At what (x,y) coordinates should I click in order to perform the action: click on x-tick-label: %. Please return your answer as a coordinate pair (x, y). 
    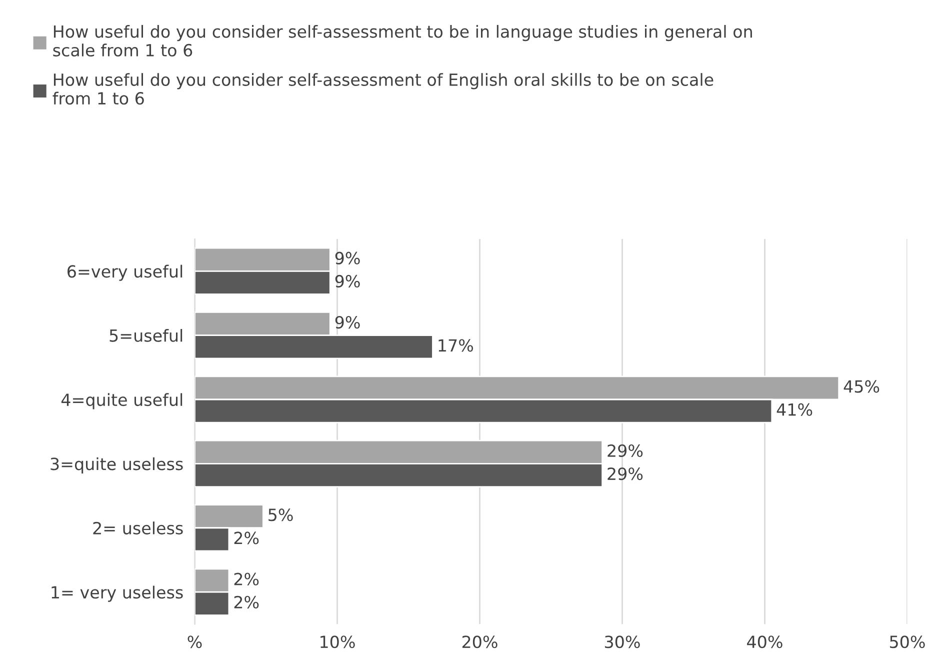
    Looking at the image, I should click on (195, 642).